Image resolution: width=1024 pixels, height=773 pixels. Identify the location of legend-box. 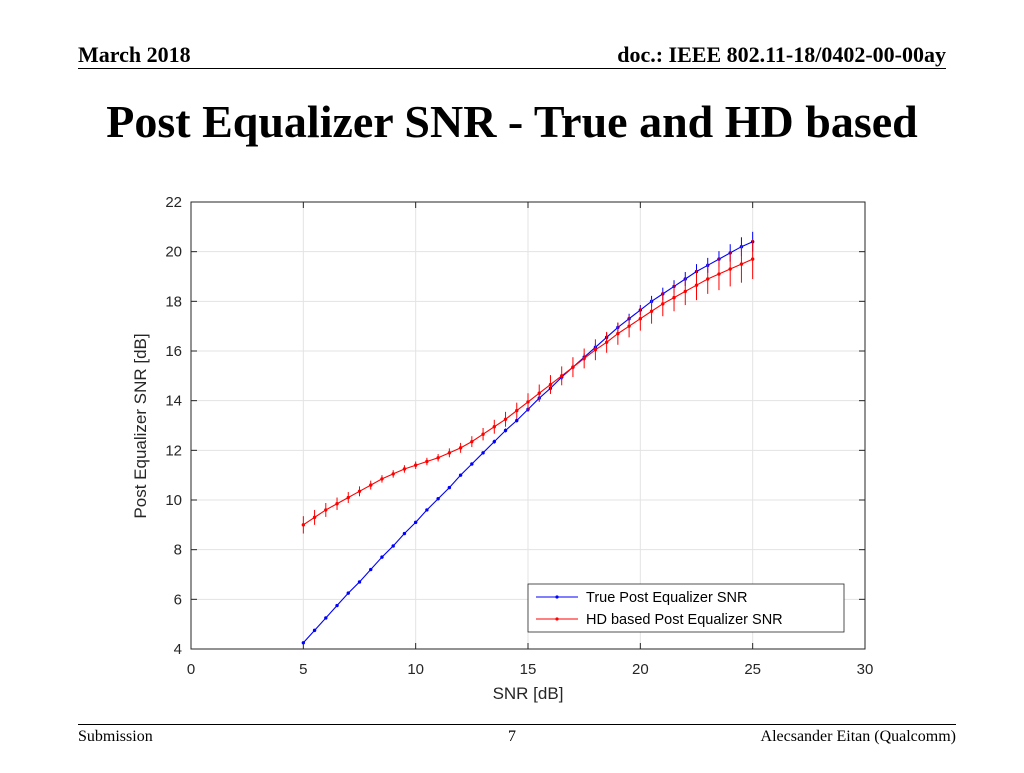
(686, 608).